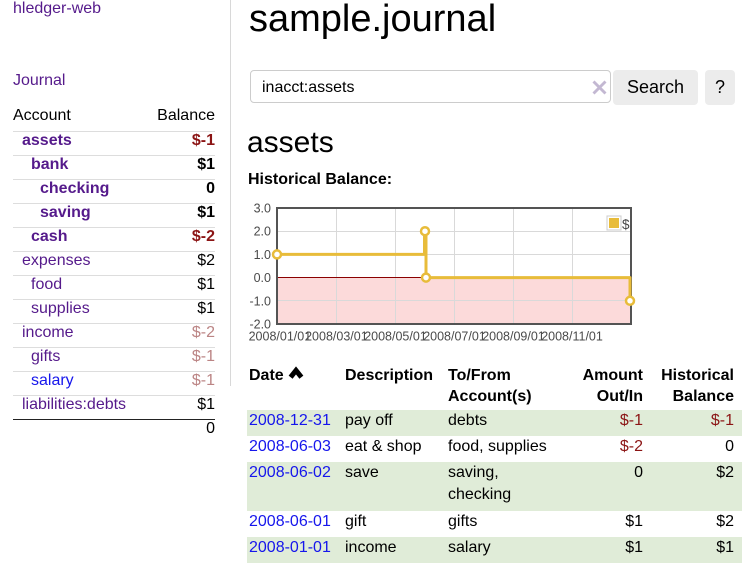 The height and width of the screenshot is (582, 742). Describe the element at coordinates (260, 325) in the screenshot. I see `svg-text: -2.0` at that location.